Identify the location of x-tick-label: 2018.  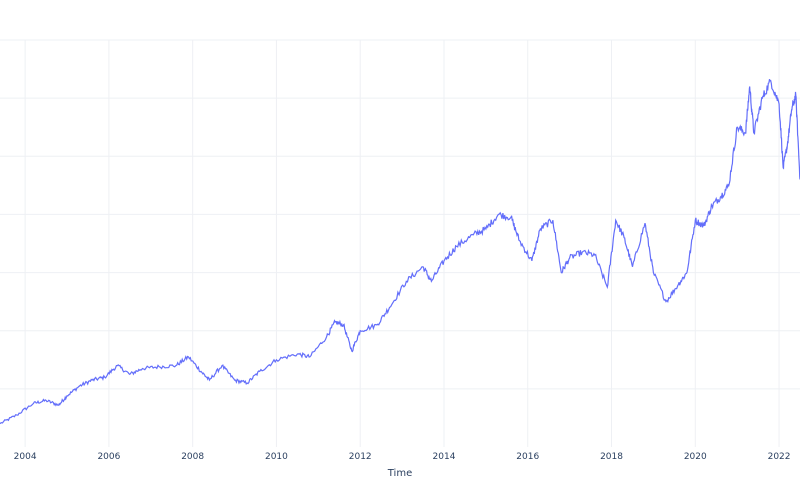
(611, 457).